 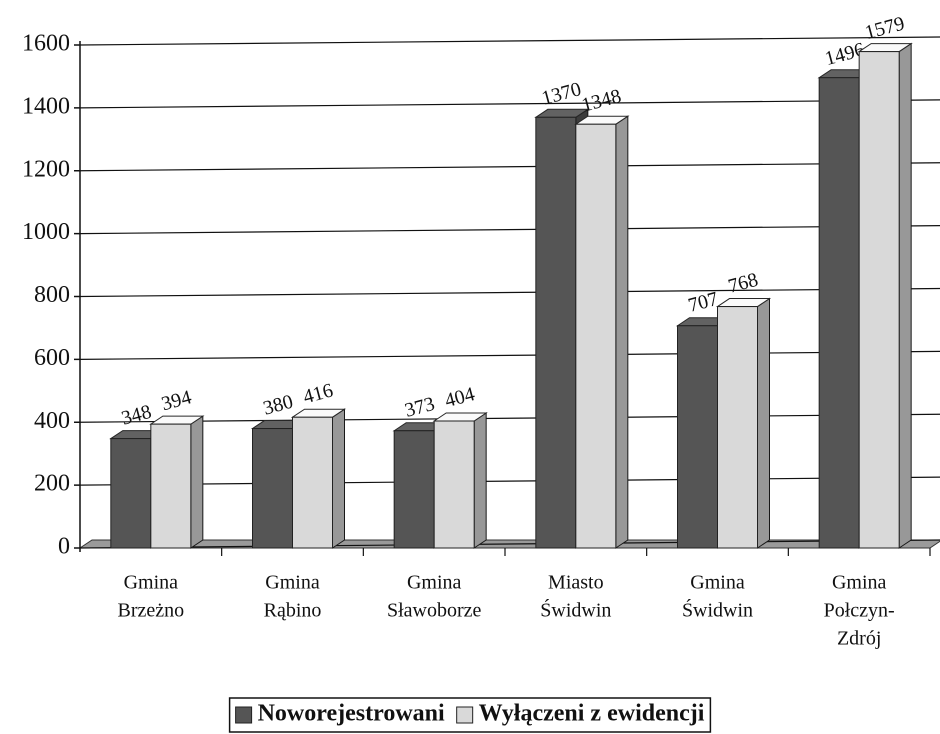 I want to click on y-tick-label: 800, so click(x=52, y=295).